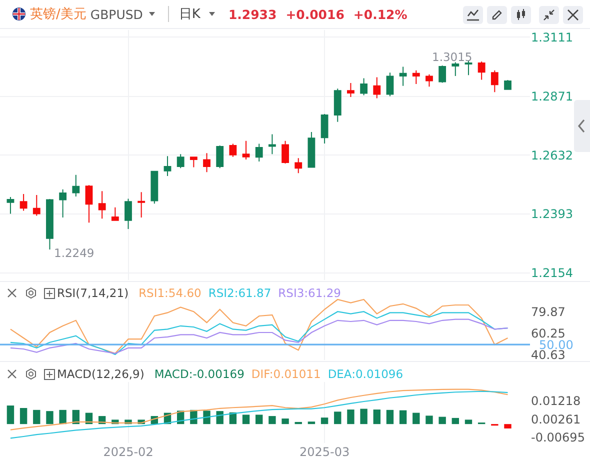 The height and width of the screenshot is (464, 590). Describe the element at coordinates (189, 14) in the screenshot. I see `chart-subtitle: 日K` at that location.